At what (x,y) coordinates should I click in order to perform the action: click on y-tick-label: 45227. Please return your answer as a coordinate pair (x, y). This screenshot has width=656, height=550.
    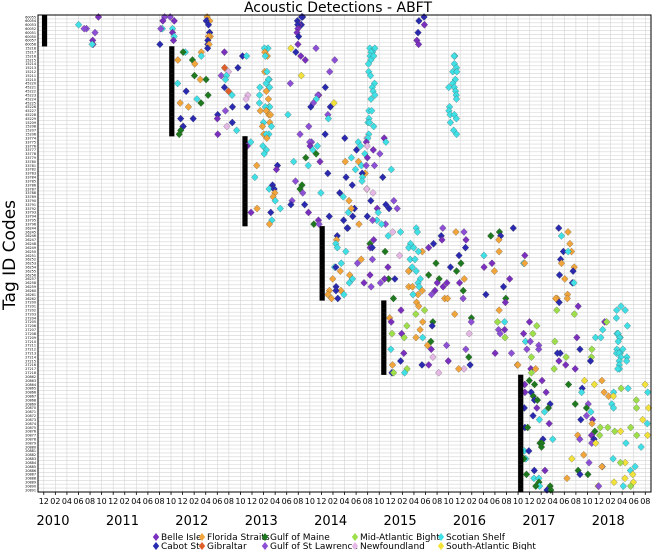
    Looking at the image, I should click on (30, 111).